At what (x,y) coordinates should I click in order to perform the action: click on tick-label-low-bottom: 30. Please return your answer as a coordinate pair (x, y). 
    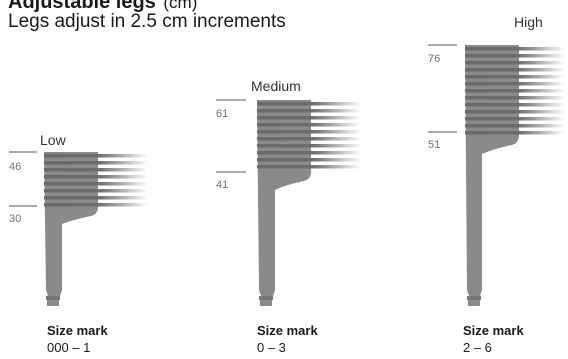
    Looking at the image, I should click on (15, 219).